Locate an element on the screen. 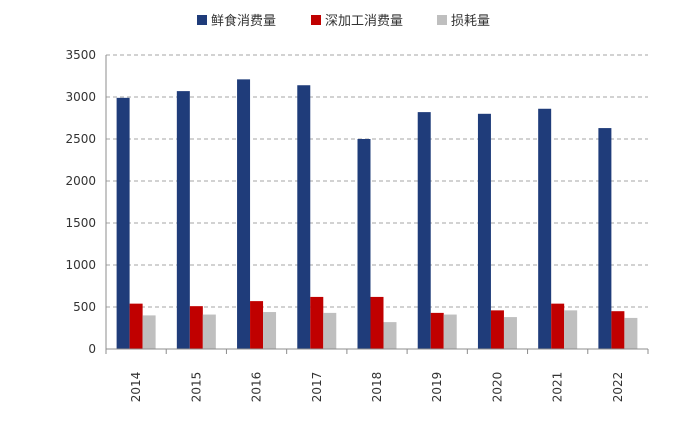 This screenshot has height=424, width=694. x-tick-label: 2021 is located at coordinates (558, 387).